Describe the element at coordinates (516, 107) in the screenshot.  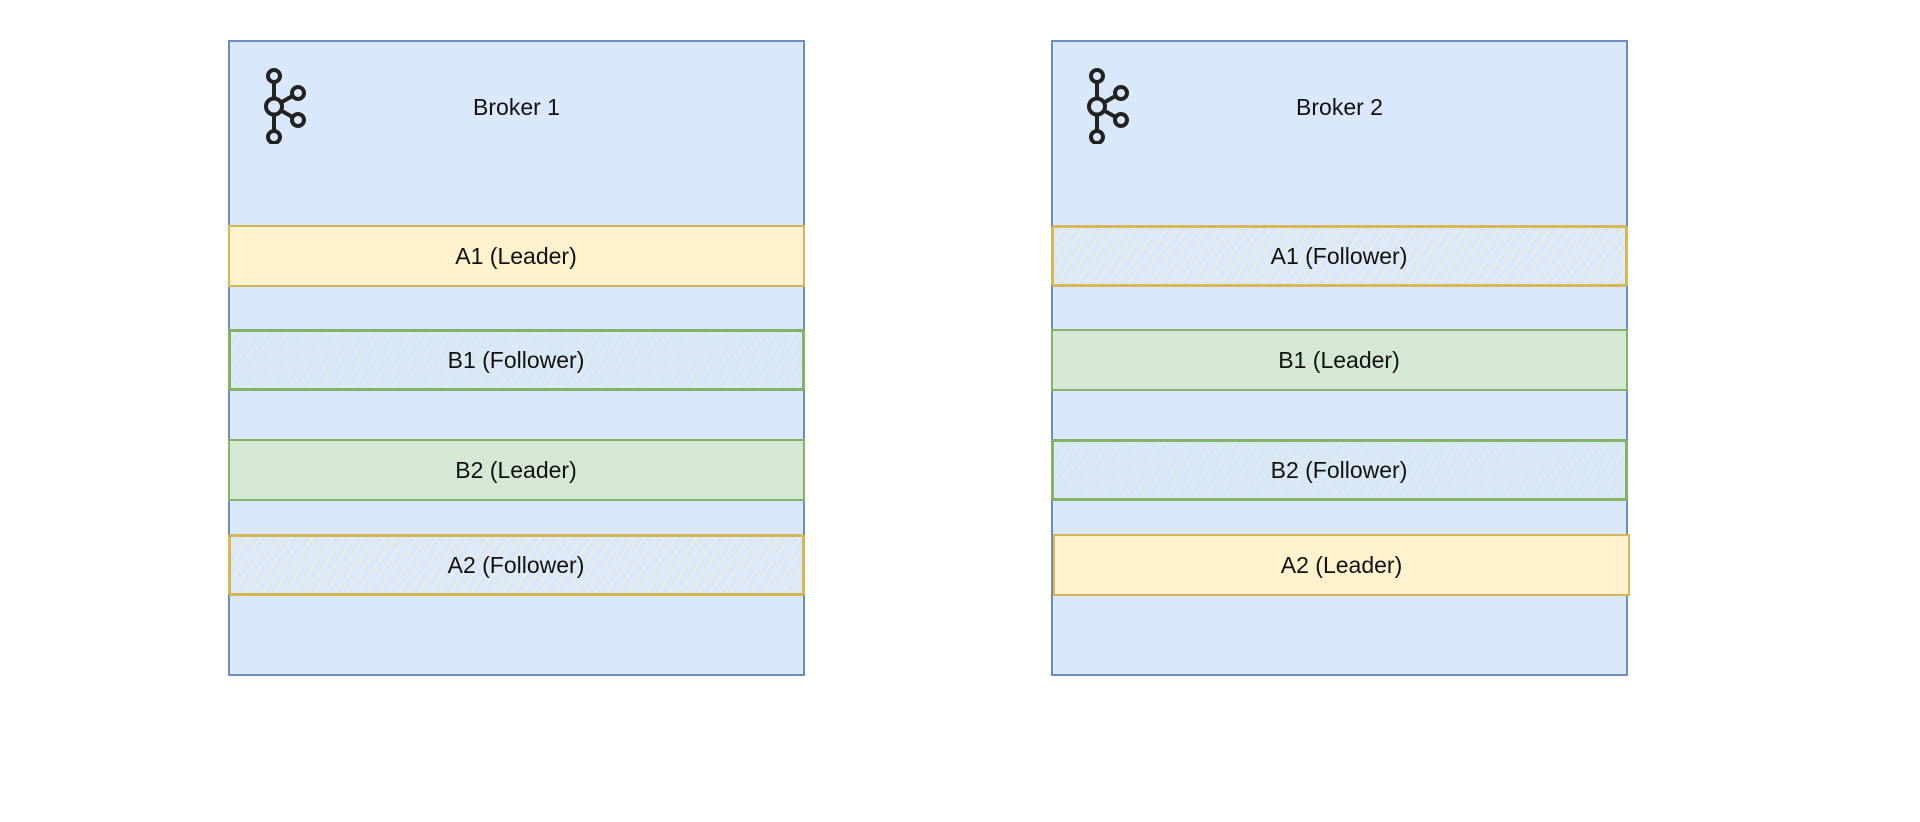
I see `broker-title: Broker 1` at that location.